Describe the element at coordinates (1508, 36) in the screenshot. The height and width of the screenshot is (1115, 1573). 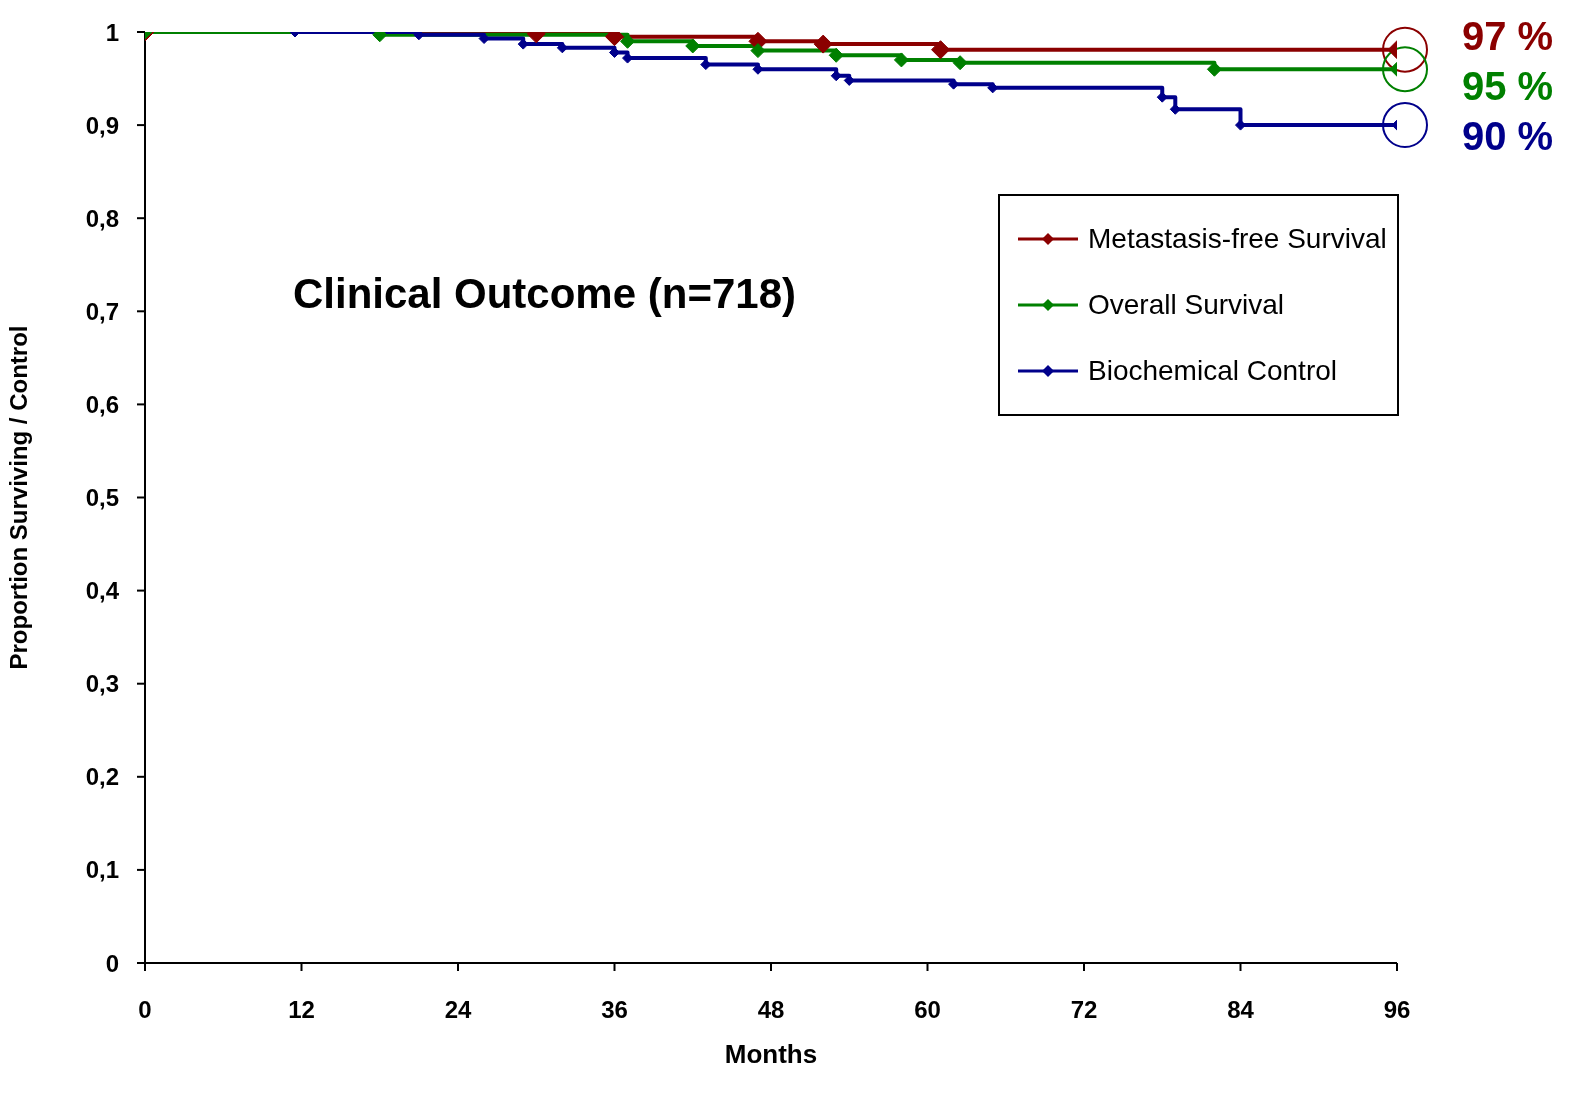
I see `text: 97 %` at that location.